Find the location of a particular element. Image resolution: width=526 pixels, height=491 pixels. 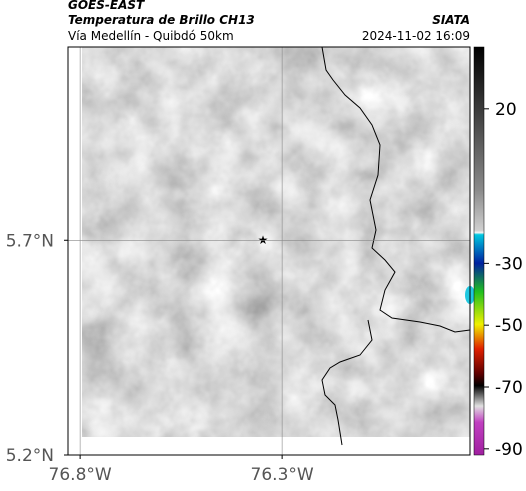

colorbar is located at coordinates (479, 251).